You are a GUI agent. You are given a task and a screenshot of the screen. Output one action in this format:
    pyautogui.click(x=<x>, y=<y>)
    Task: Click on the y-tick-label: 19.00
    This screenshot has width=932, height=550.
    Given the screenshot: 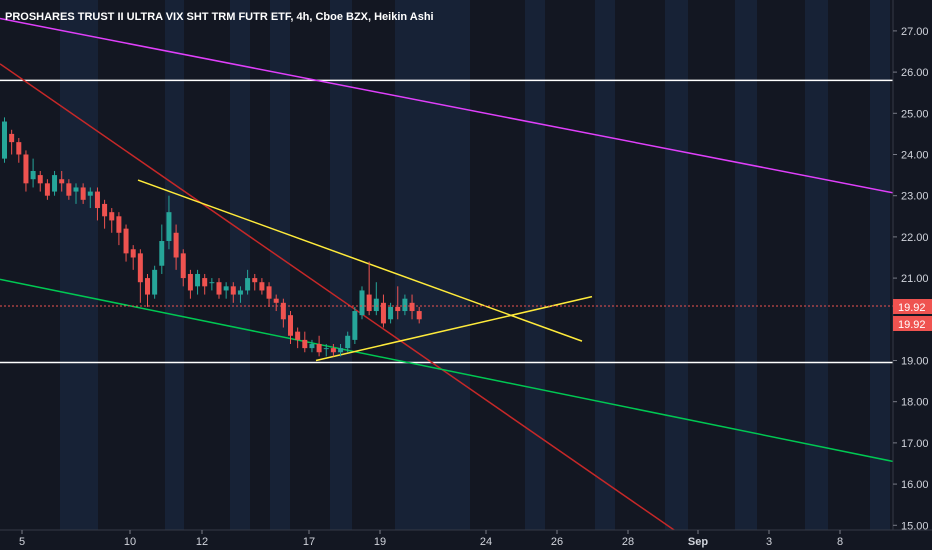 What is the action you would take?
    pyautogui.click(x=915, y=361)
    